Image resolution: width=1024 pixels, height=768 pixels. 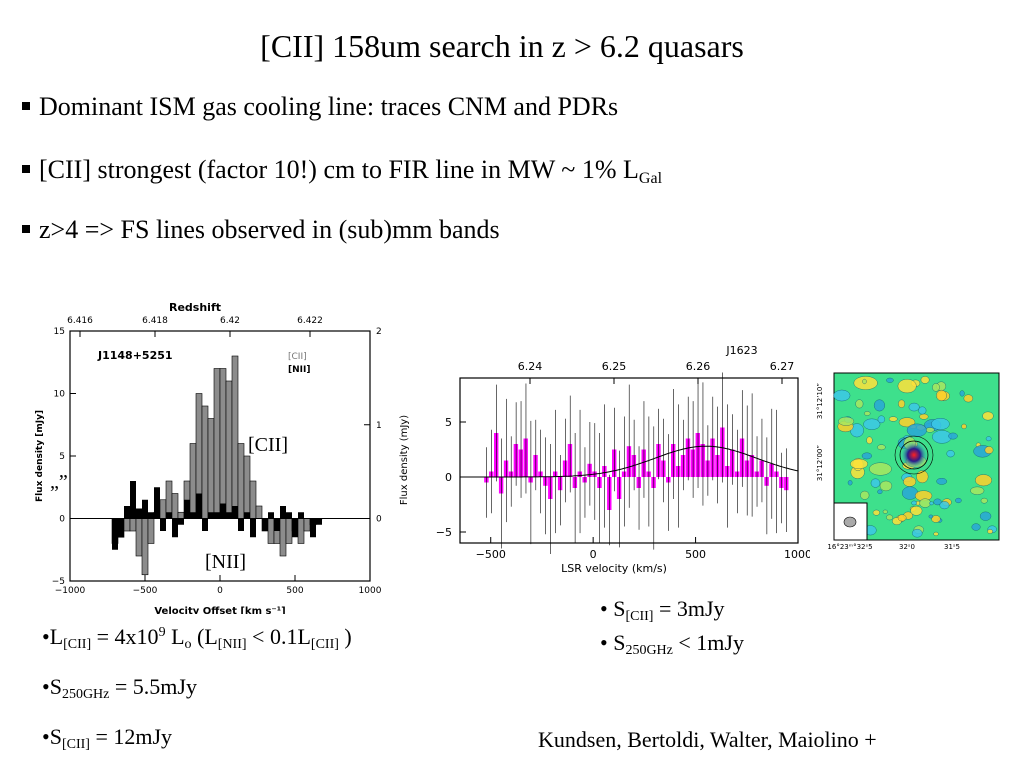 I want to click on legend-cii: [CII], so click(x=297, y=357).